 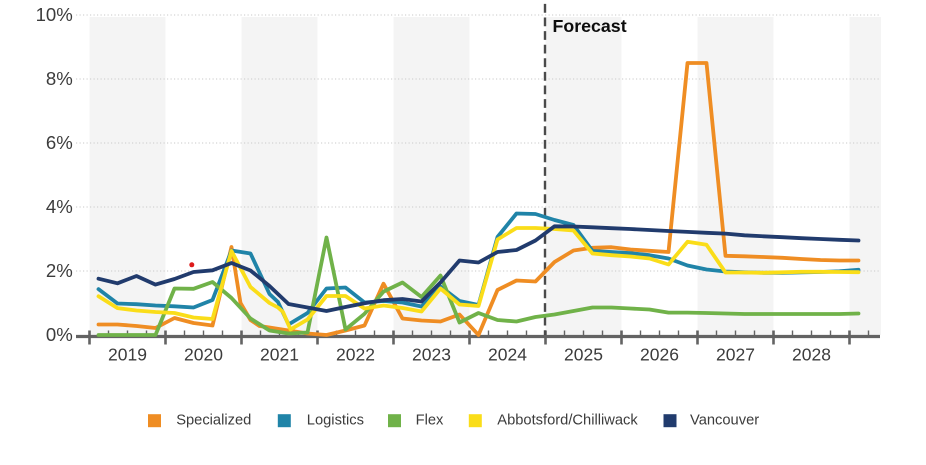 What do you see at coordinates (59, 206) in the screenshot?
I see `svg-text: 4%` at bounding box center [59, 206].